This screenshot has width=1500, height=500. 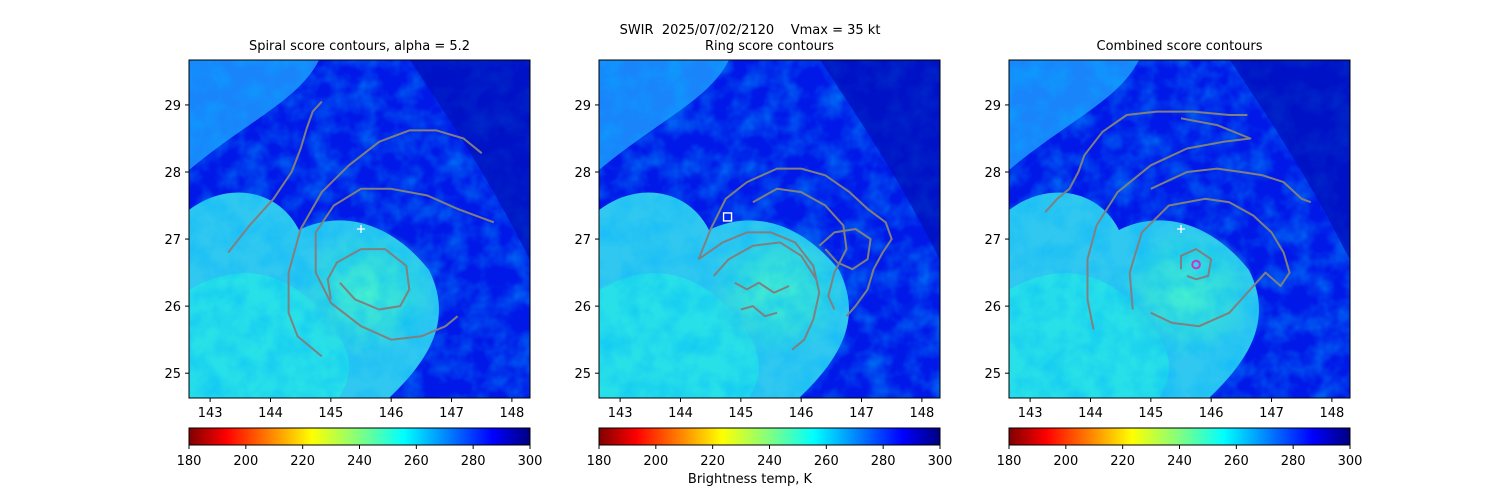 I want to click on panel-title-ring: Ring score contours, so click(x=769, y=46).